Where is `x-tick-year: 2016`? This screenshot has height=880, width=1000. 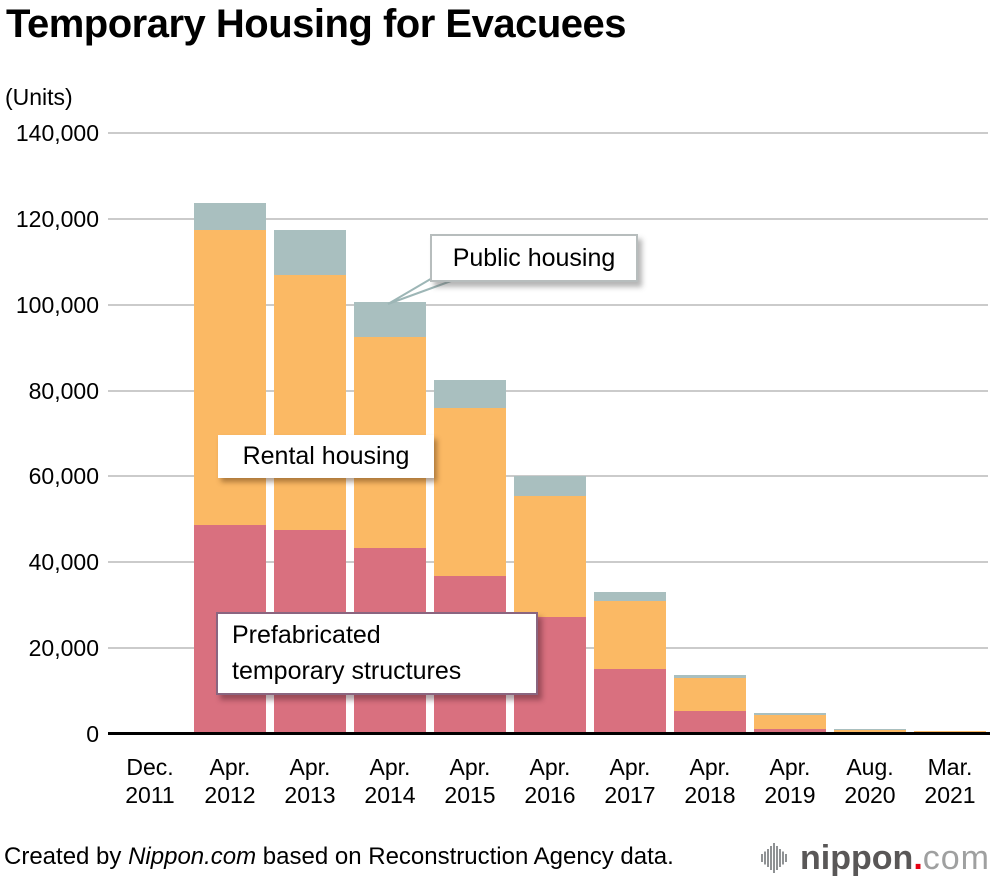
x-tick-year: 2016 is located at coordinates (550, 795).